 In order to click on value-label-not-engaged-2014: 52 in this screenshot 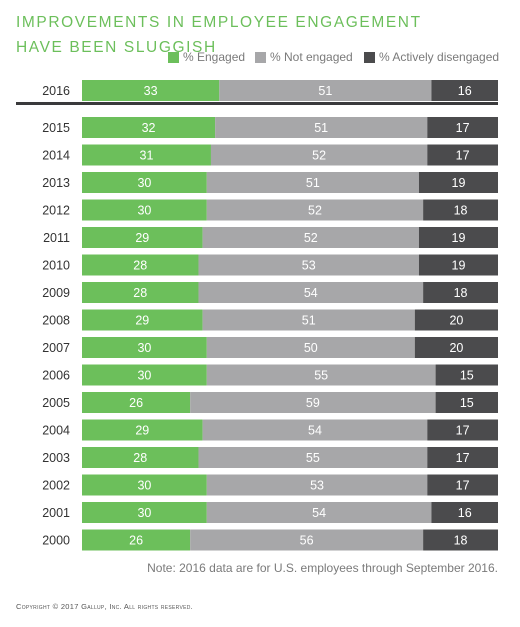, I will do `click(319, 156)`.